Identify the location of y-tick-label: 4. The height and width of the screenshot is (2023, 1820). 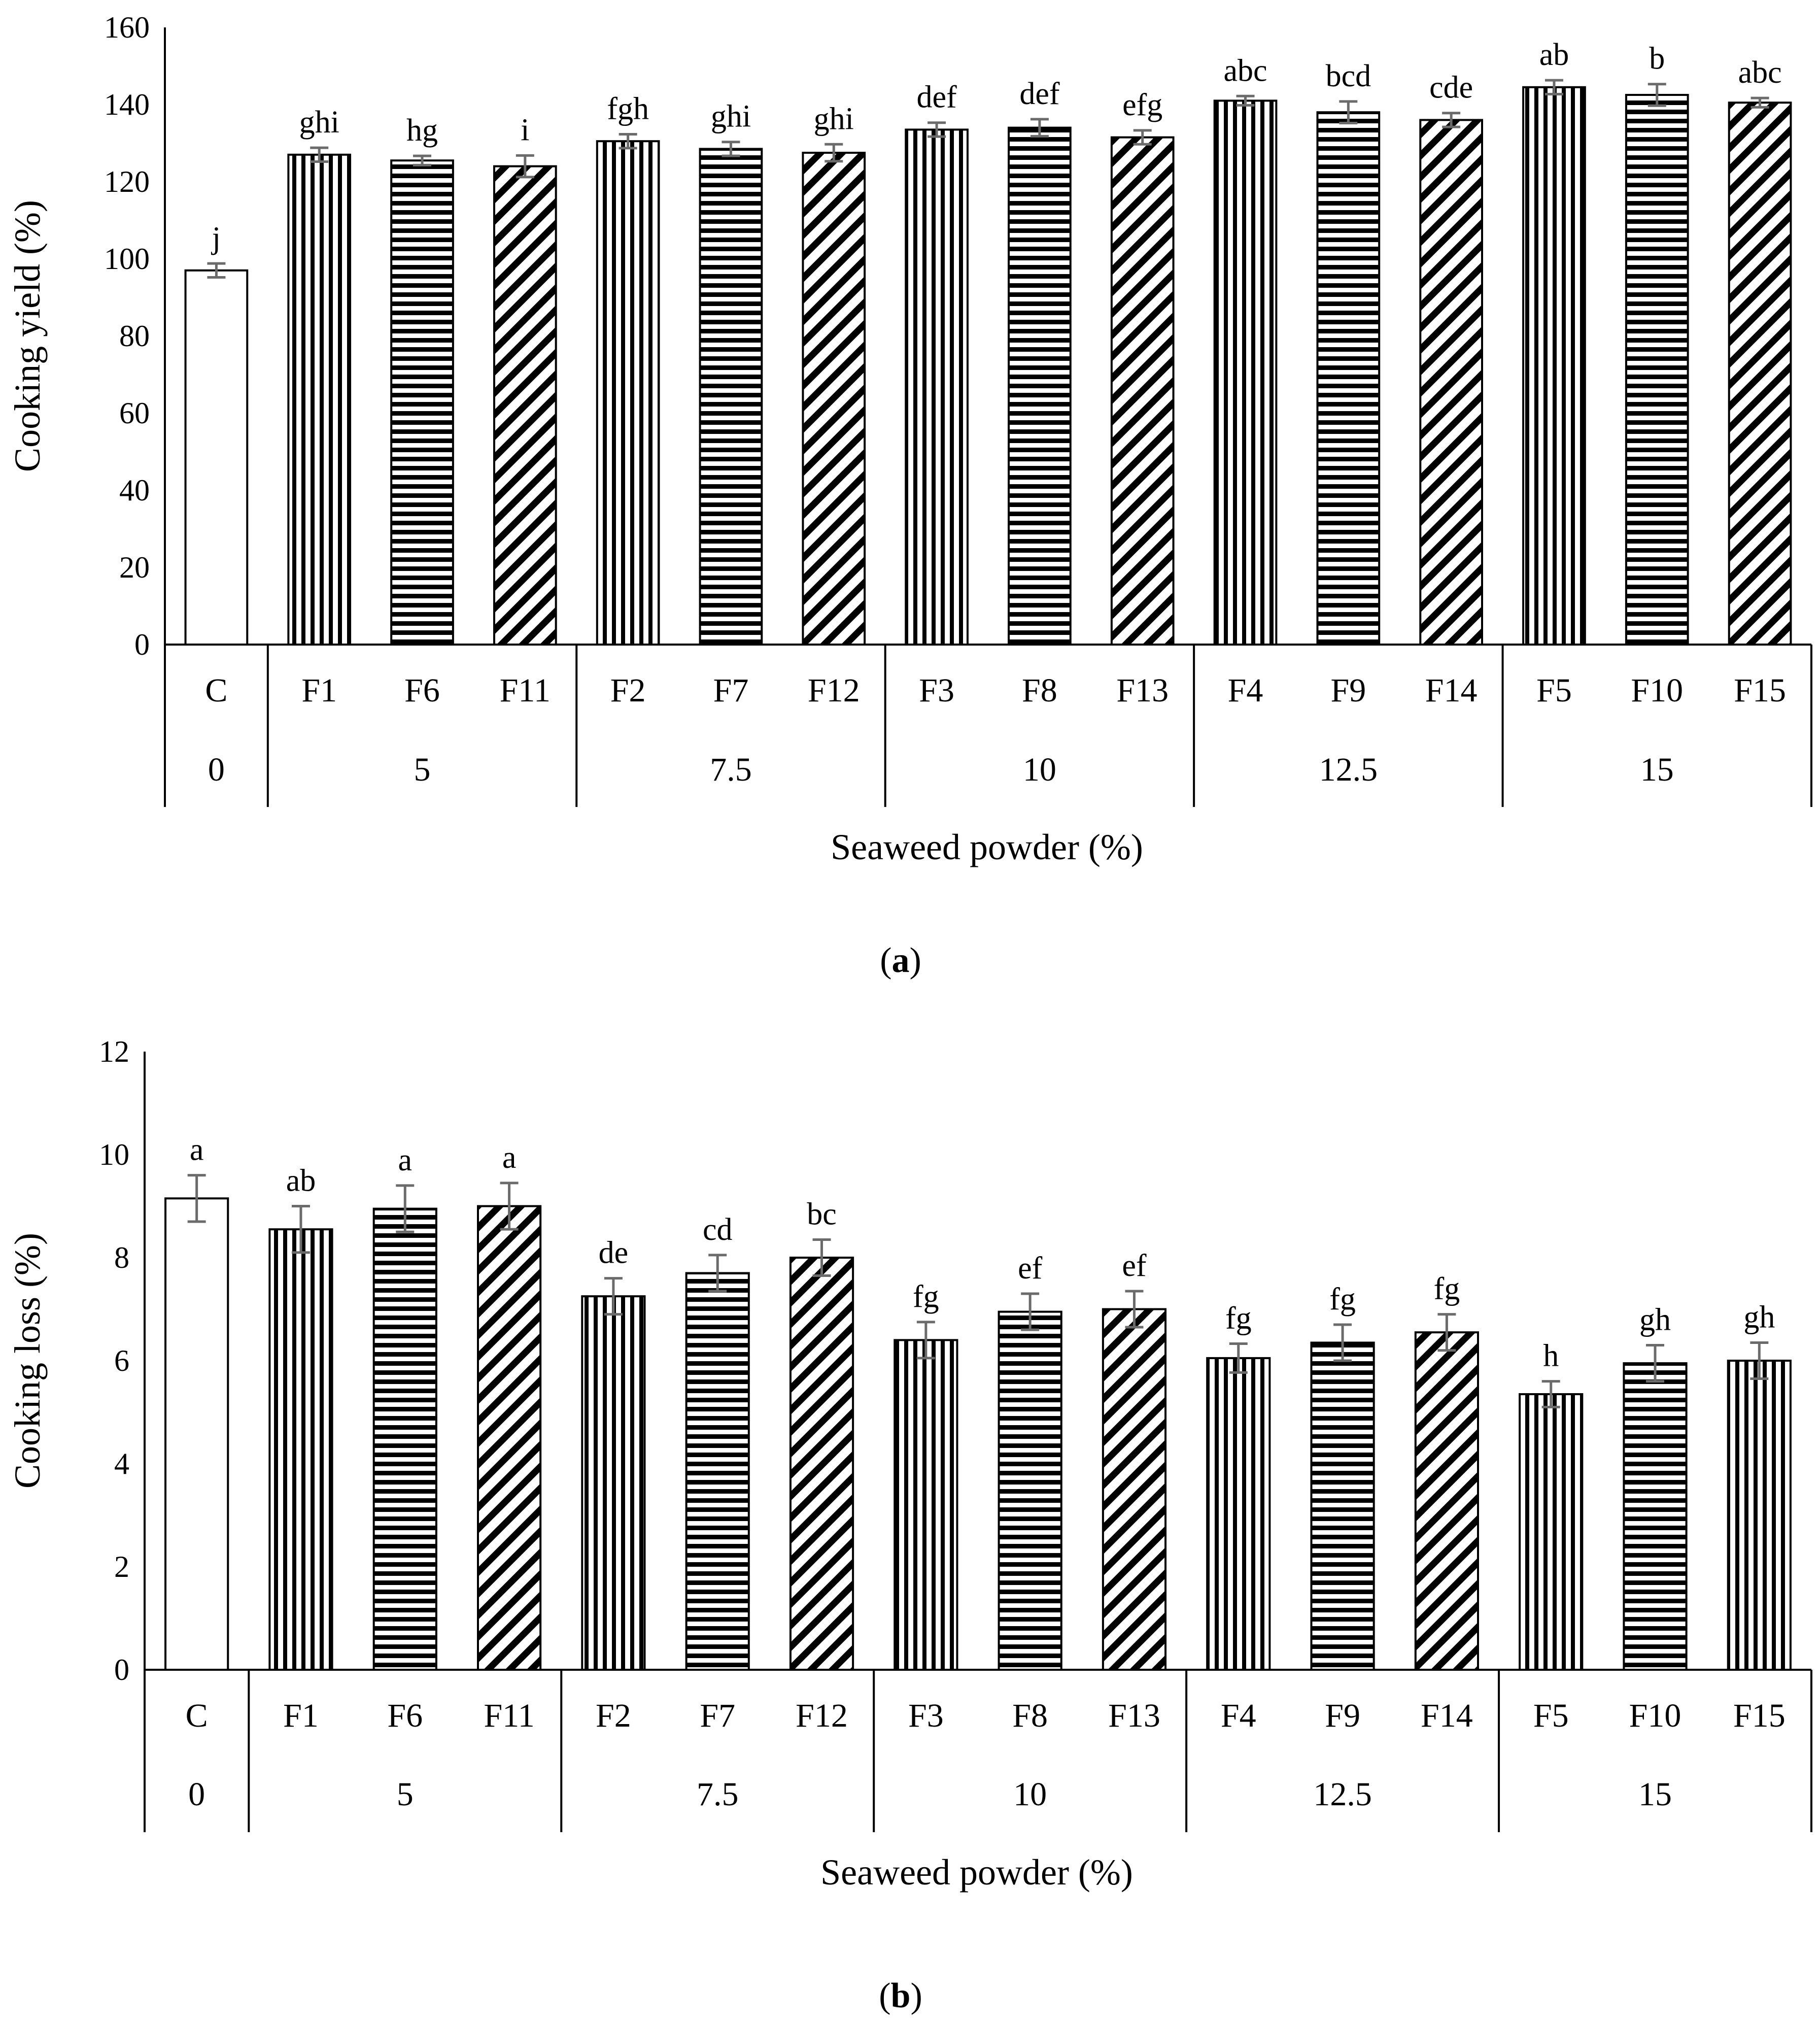
(122, 1463).